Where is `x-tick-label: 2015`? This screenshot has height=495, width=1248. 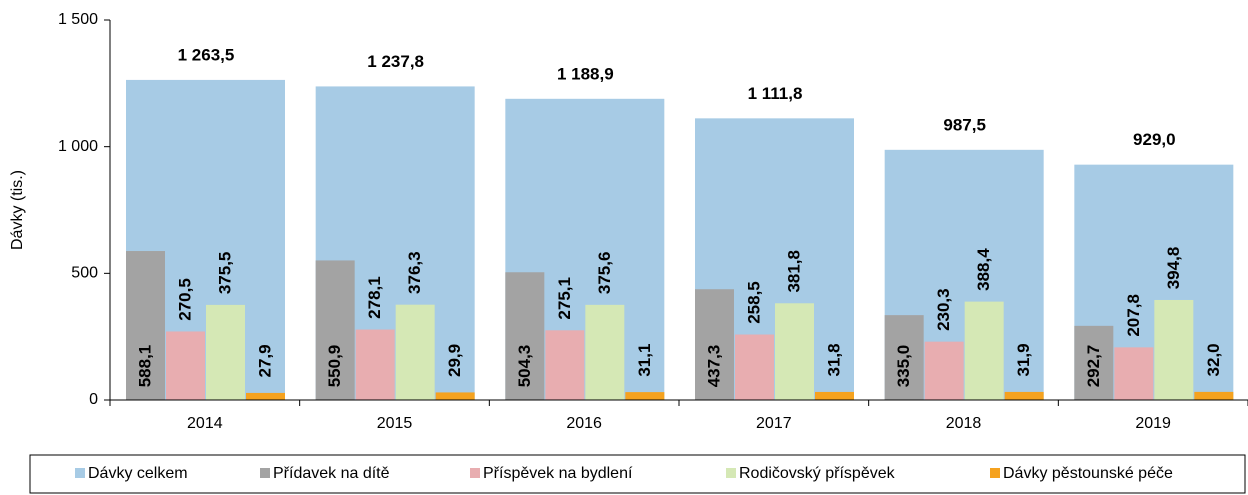 x-tick-label: 2015 is located at coordinates (395, 423).